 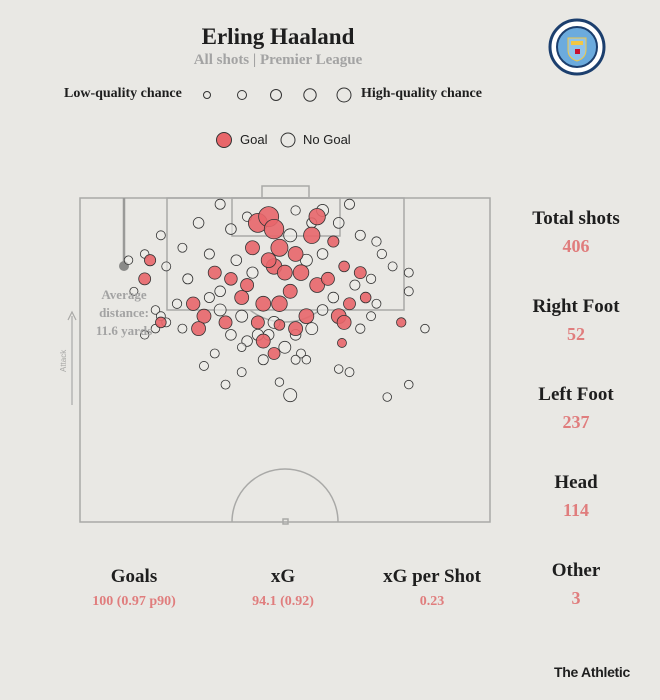 I want to click on legend-goal-marker, so click(x=224, y=140).